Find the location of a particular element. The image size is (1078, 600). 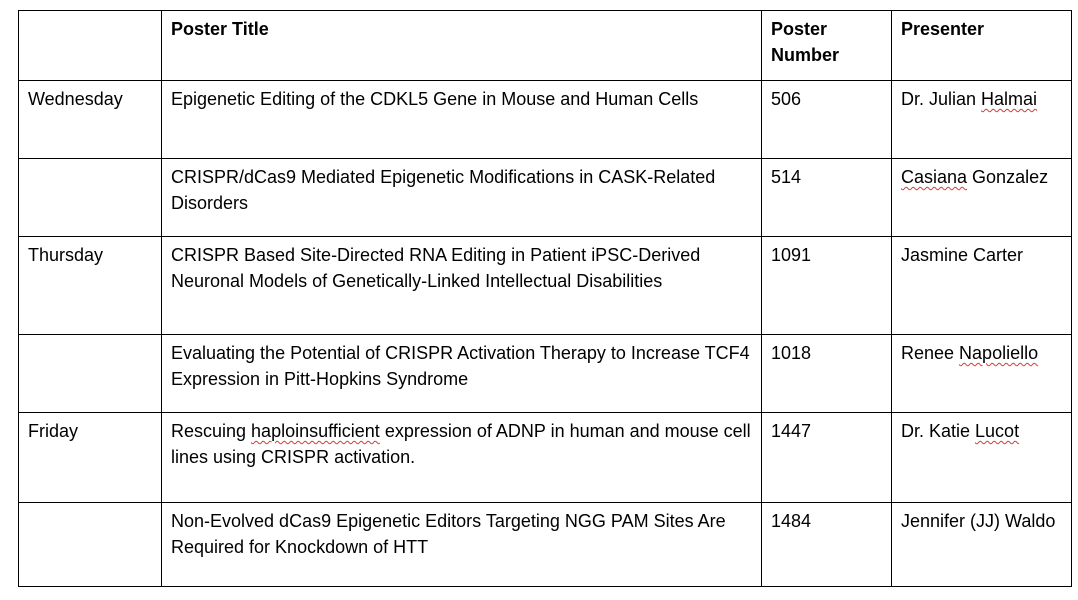

table-header-row: Poster Title Poster Number Presenter is located at coordinates (545, 45).